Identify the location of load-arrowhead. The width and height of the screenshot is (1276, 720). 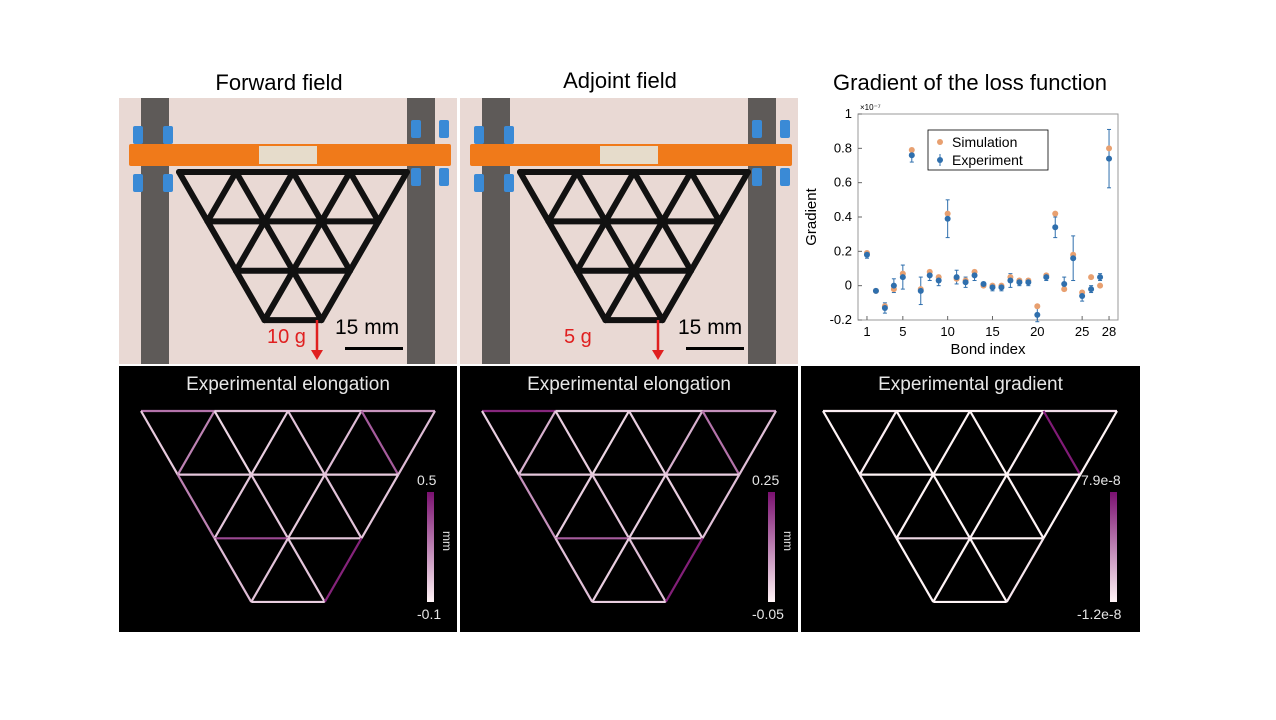
(658, 355).